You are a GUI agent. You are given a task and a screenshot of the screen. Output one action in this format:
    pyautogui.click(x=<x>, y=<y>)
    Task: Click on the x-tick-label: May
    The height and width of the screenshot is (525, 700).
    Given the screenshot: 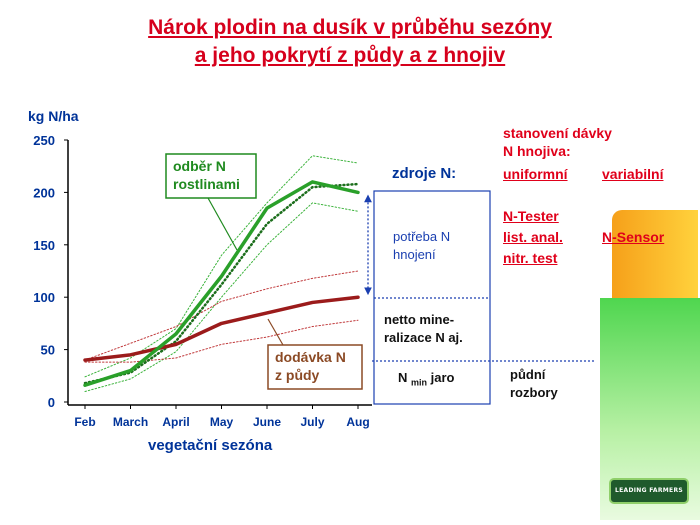 What is the action you would take?
    pyautogui.click(x=222, y=422)
    